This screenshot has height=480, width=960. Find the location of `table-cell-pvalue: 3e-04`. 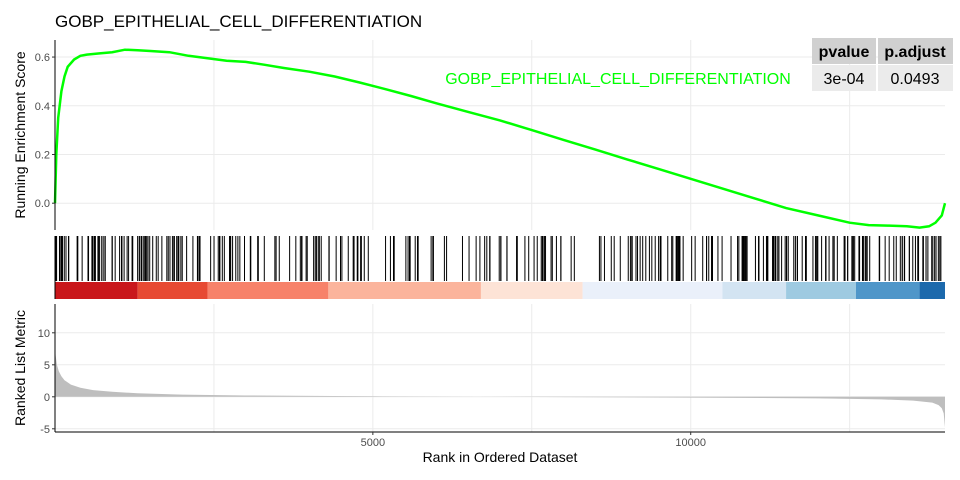

table-cell-pvalue: 3e-04 is located at coordinates (844, 79).